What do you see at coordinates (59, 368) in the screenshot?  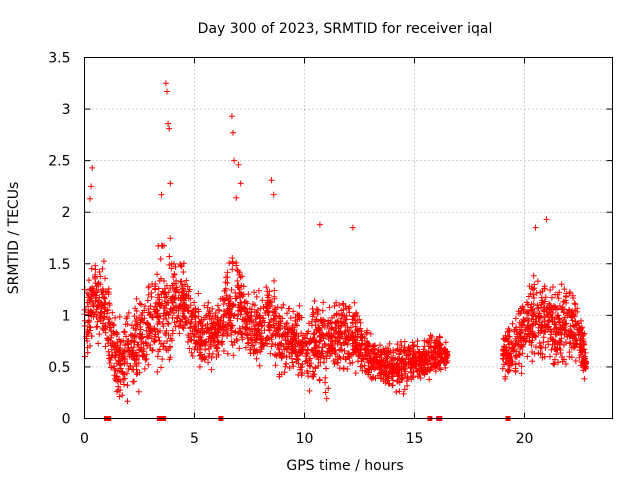 I see `y-tick-label: 0.5` at bounding box center [59, 368].